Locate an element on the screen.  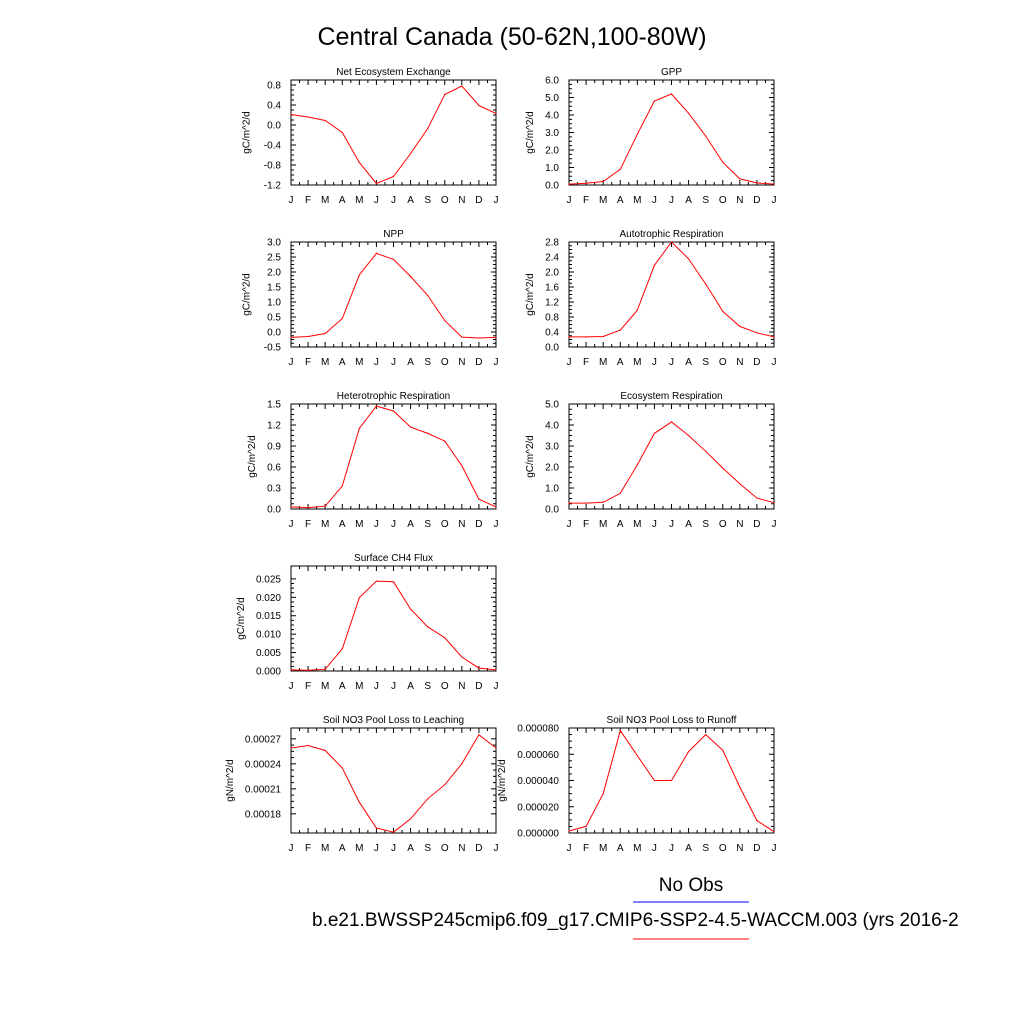
y-tick-label: 0.00024 is located at coordinates (263, 764).